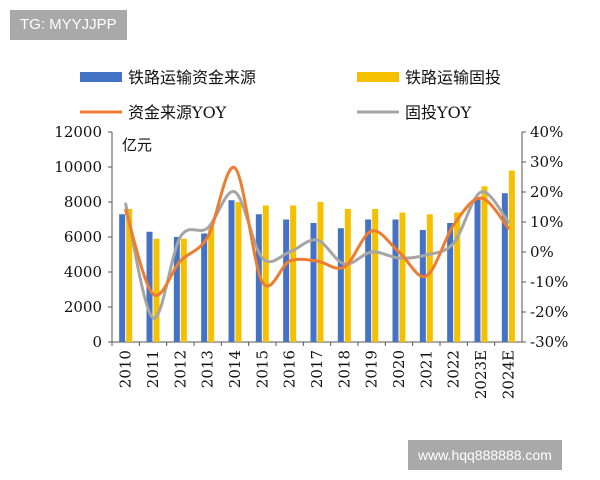 The image size is (600, 480). I want to click on y-right-tick-label: -30%, so click(549, 342).